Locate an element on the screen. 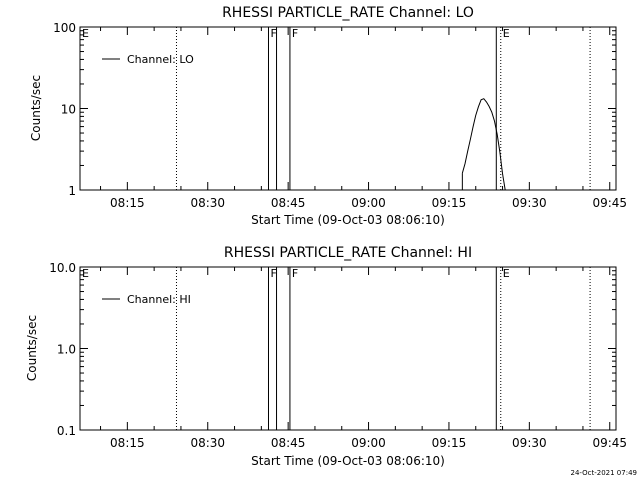 Image resolution: width=640 pixels, height=485 pixels. y-tick-label: 100 is located at coordinates (64, 28).